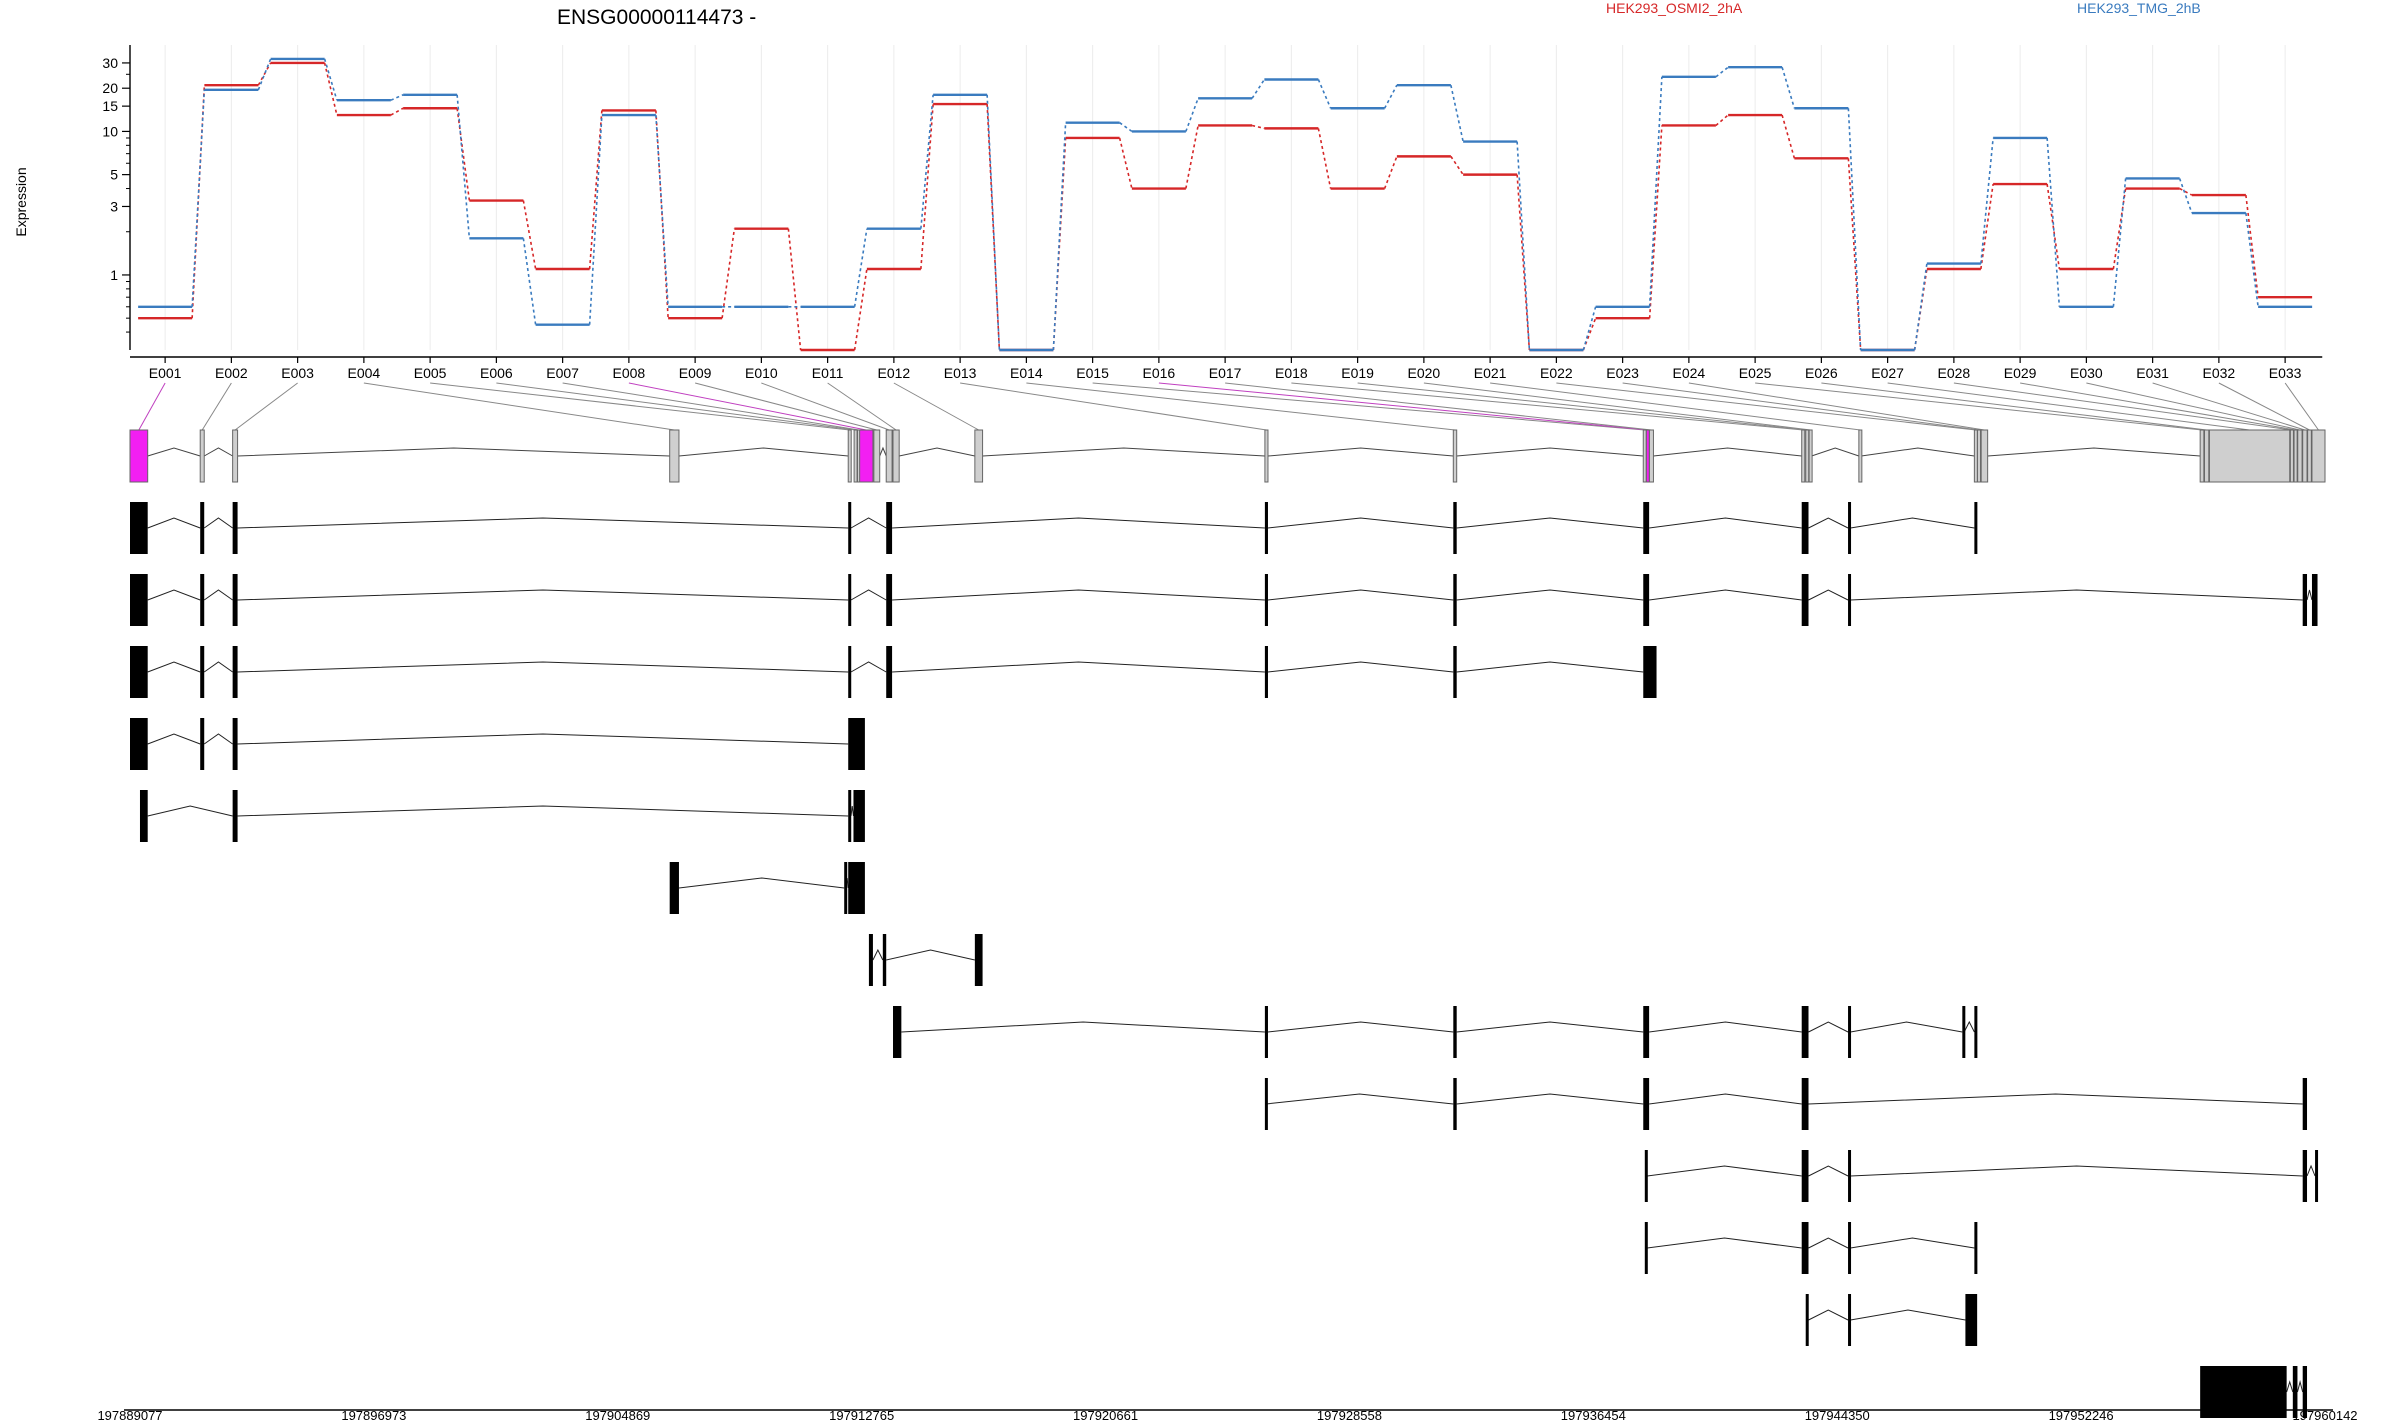  Describe the element at coordinates (114, 275) in the screenshot. I see `y-tick-label: 1` at that location.